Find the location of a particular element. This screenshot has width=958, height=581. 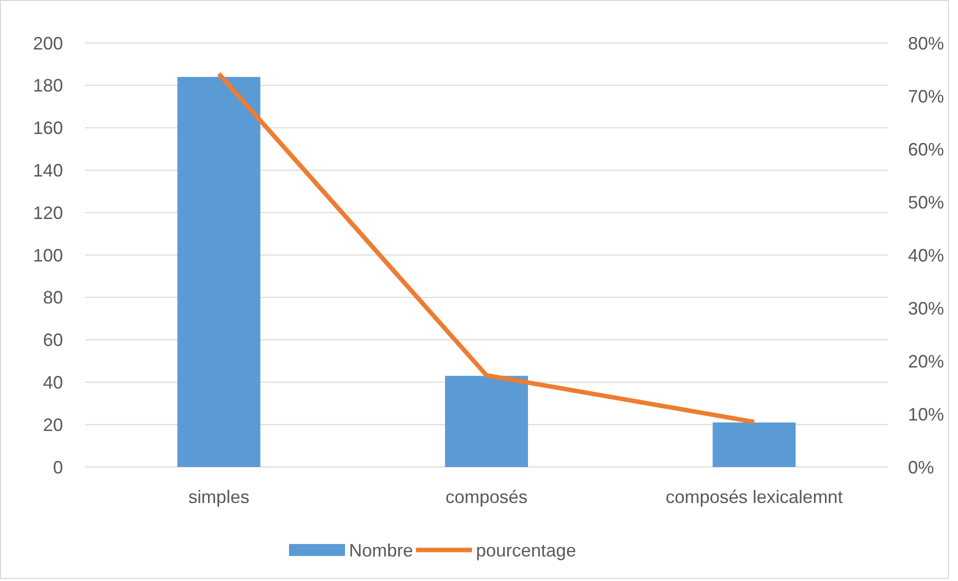

y-tick-label: 40 is located at coordinates (52, 382).